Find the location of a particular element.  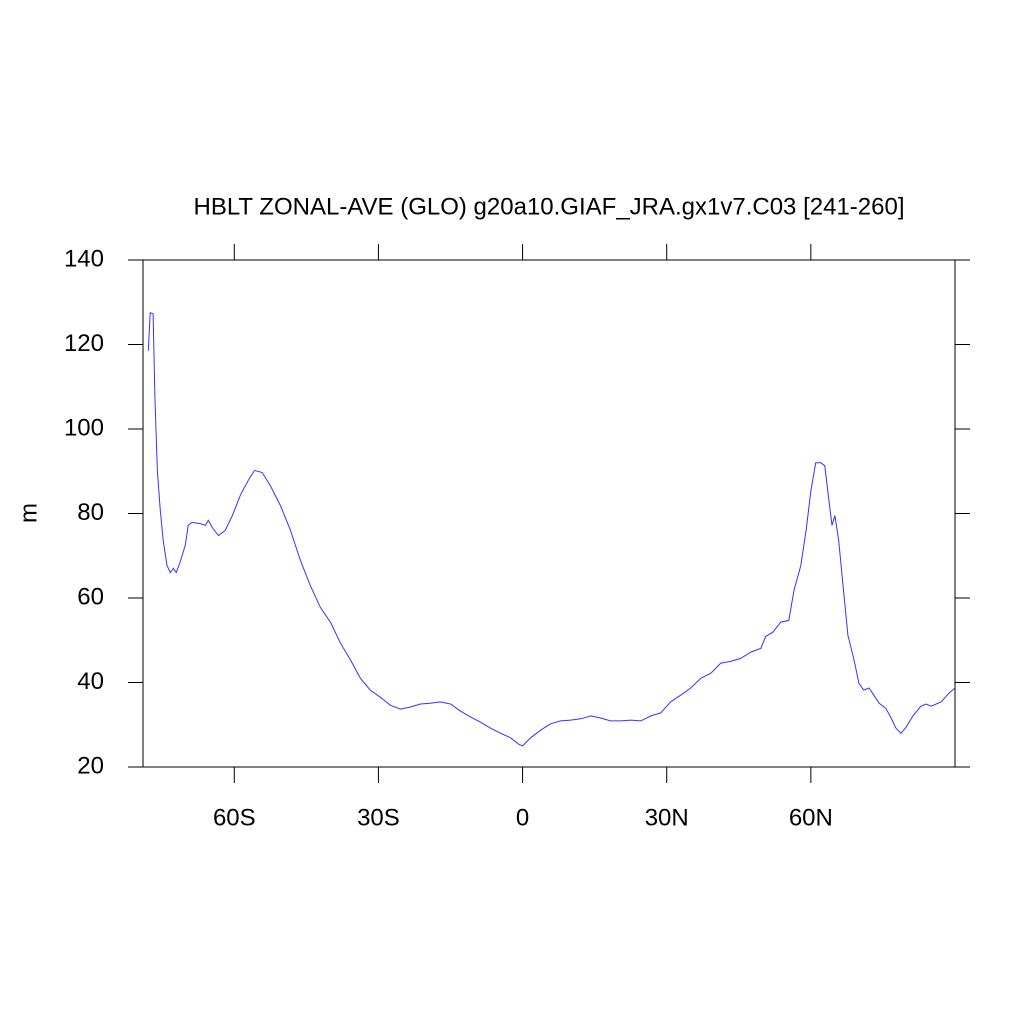

y-tick-label: 40 is located at coordinates (90, 681).